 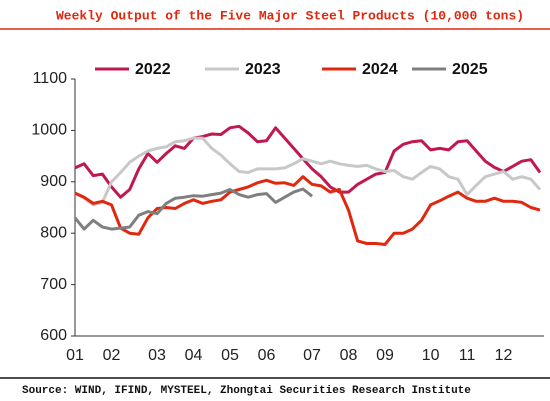 What do you see at coordinates (504, 355) in the screenshot?
I see `x-tick-label: 12` at bounding box center [504, 355].